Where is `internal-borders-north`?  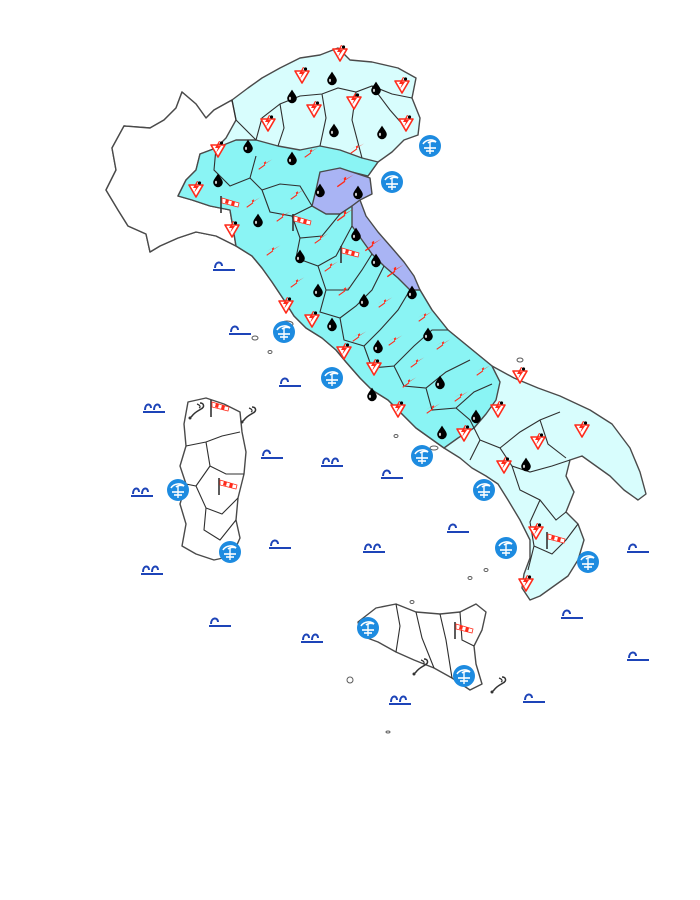 internal-borders-north is located at coordinates (353, 248).